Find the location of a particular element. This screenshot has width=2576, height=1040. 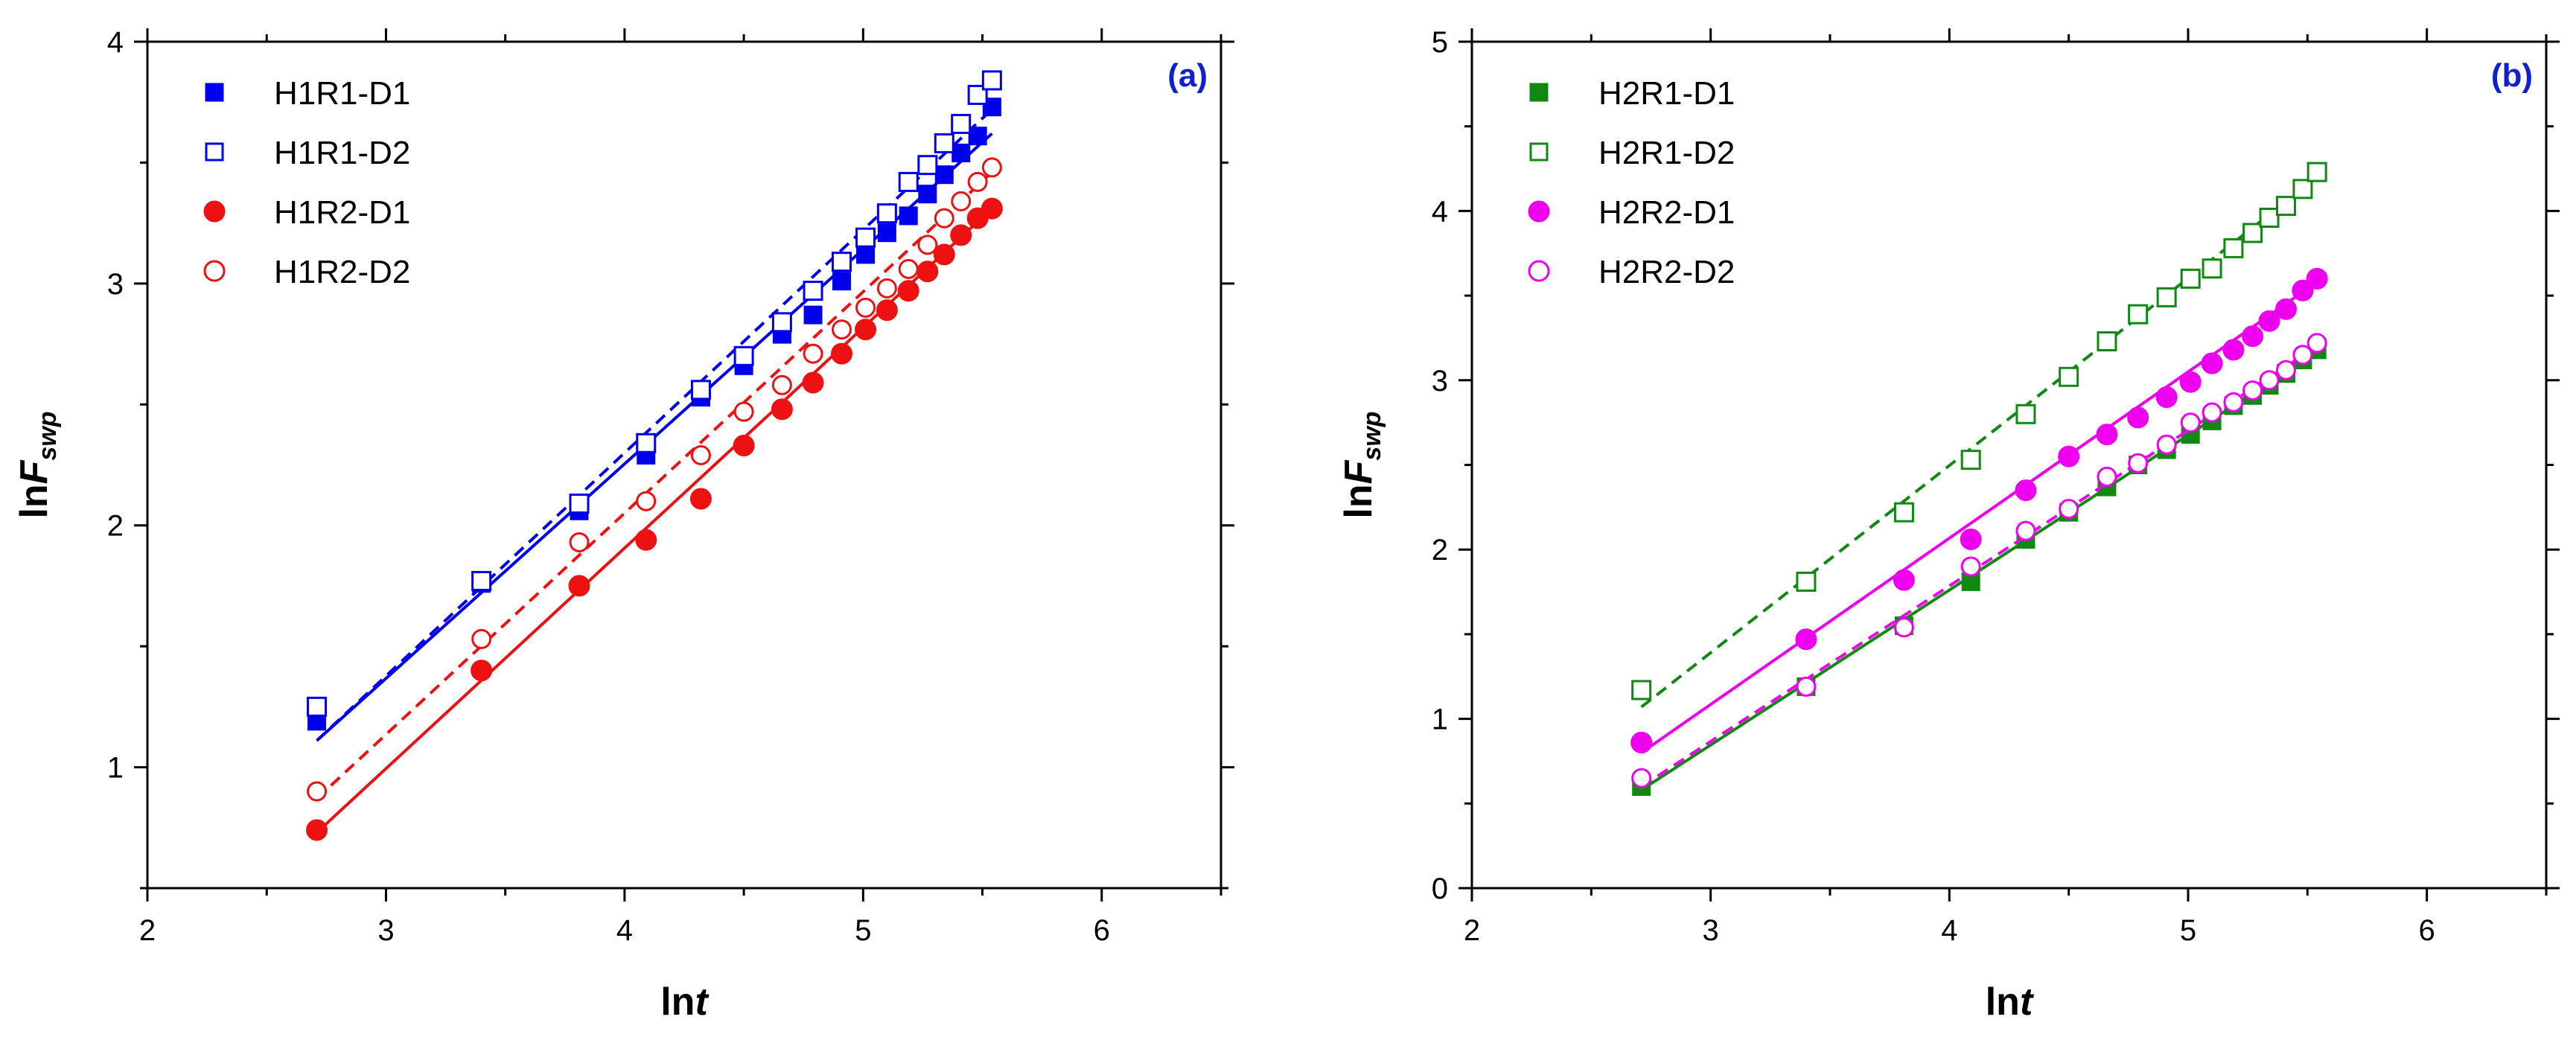

legend-label: H1R1-D1 is located at coordinates (342, 93).